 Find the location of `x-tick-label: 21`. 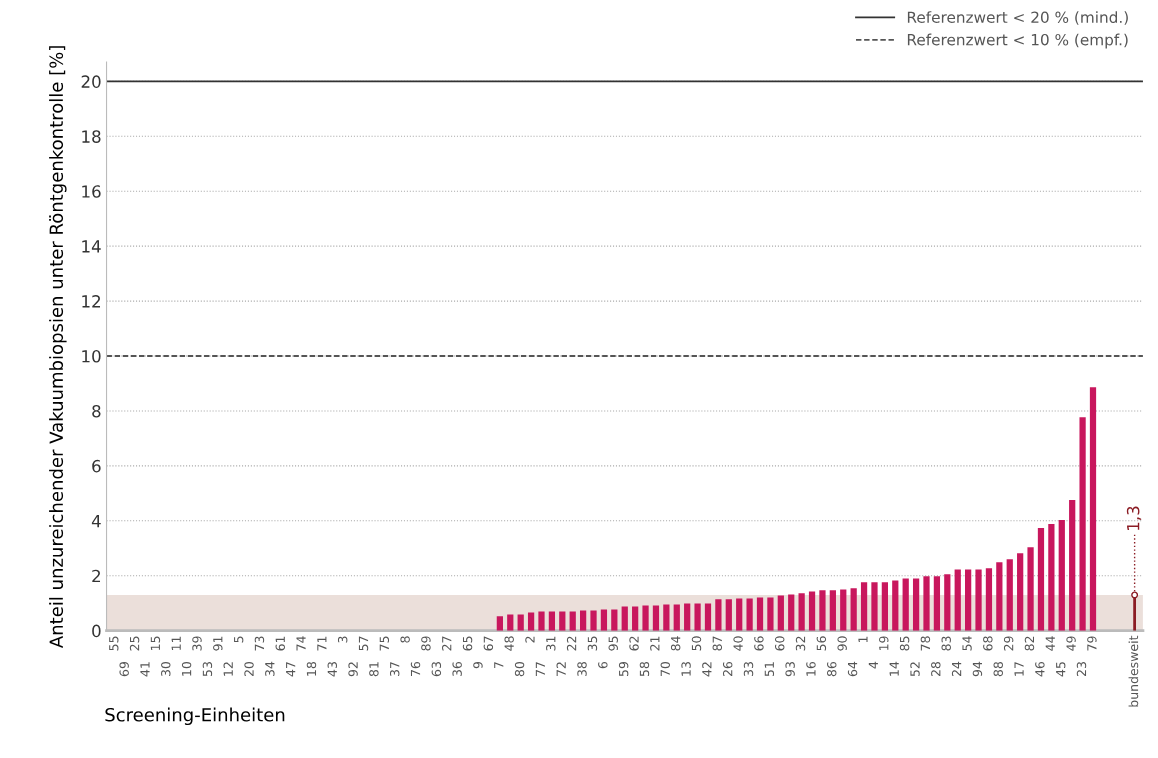

x-tick-label: 21 is located at coordinates (655, 643).